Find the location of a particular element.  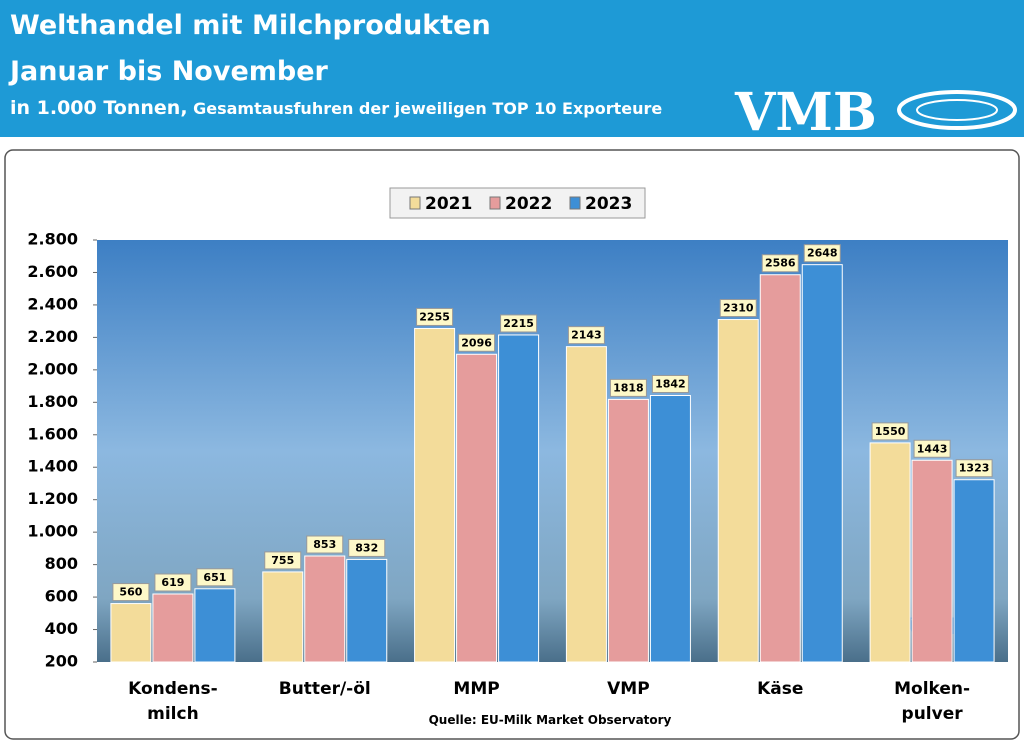

data-label: 755 is located at coordinates (282, 560).